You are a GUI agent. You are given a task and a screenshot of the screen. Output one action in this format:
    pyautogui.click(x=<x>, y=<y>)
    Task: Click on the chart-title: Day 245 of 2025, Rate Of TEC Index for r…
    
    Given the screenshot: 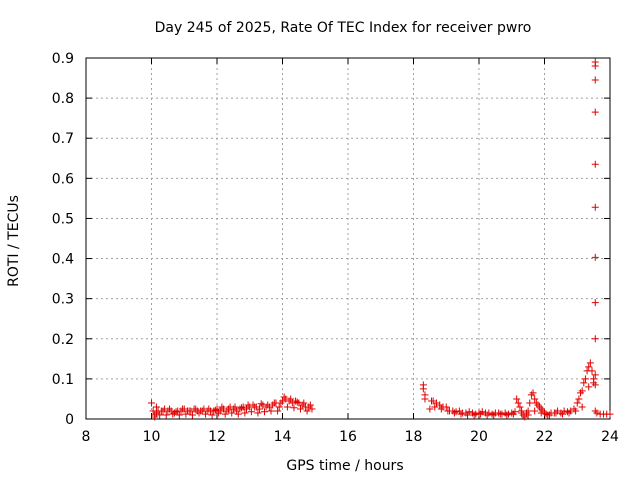 What is the action you would take?
    pyautogui.click(x=343, y=28)
    